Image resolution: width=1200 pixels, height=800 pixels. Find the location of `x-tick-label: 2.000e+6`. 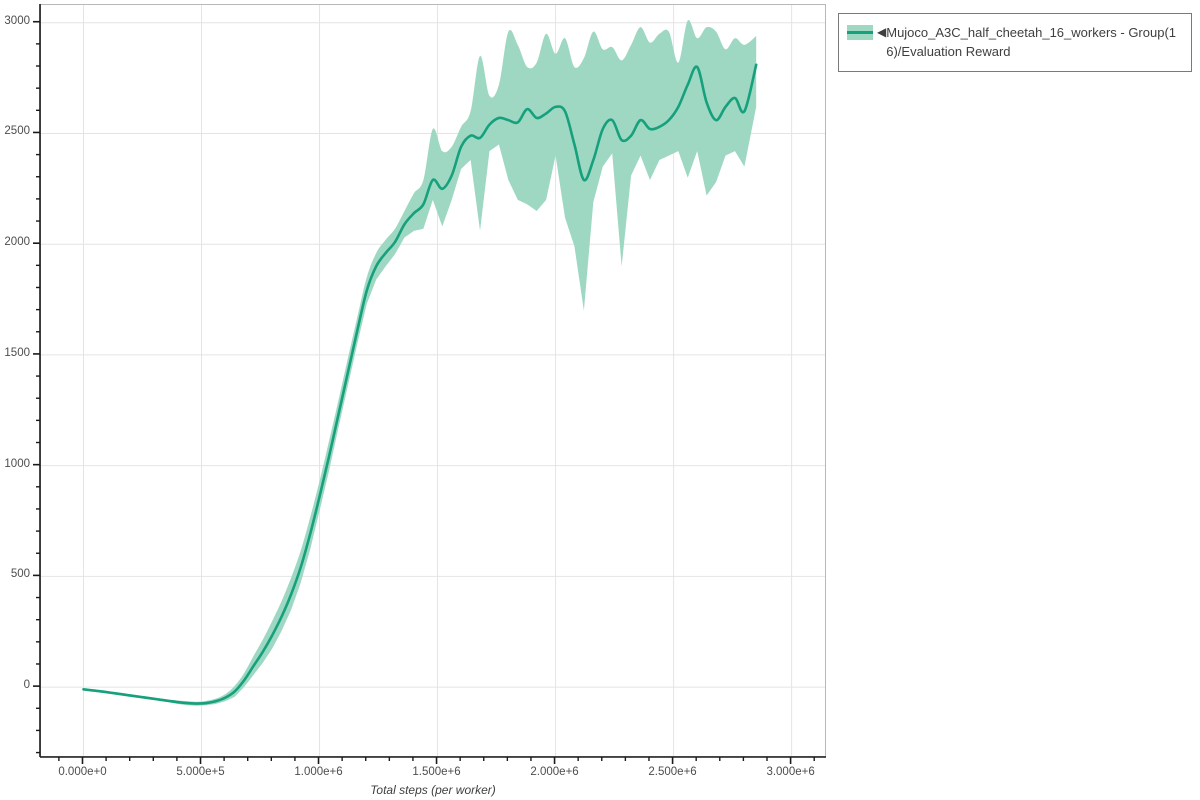

x-tick-label: 2.000e+6 is located at coordinates (554, 772).